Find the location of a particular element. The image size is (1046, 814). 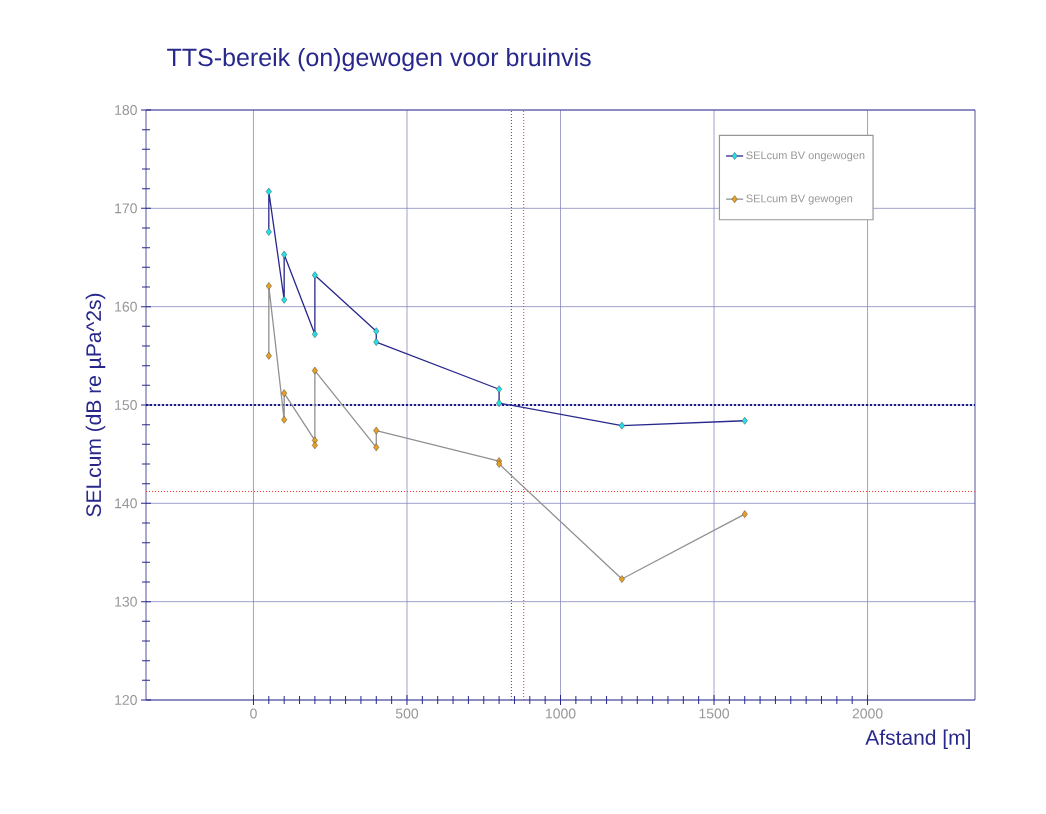

y-tick-label: 160 is located at coordinates (126, 306).